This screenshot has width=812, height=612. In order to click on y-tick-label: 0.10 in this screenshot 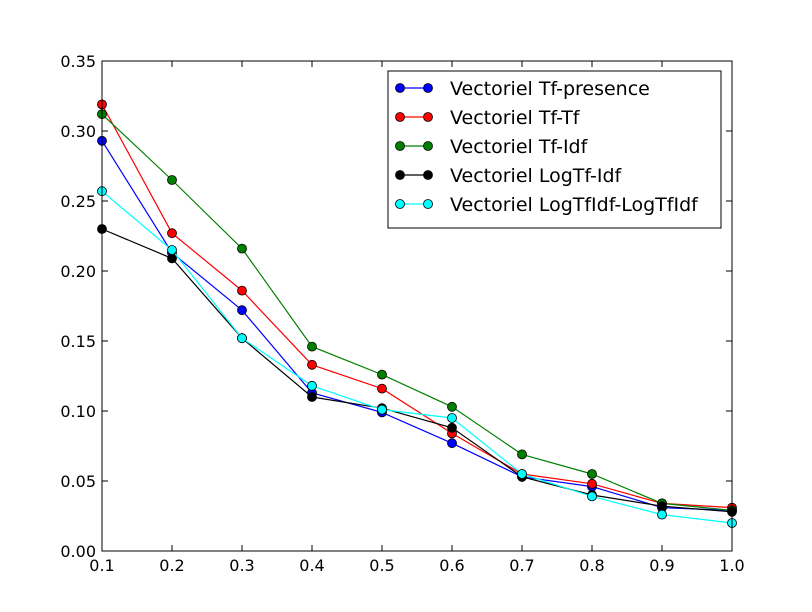, I will do `click(78, 411)`.